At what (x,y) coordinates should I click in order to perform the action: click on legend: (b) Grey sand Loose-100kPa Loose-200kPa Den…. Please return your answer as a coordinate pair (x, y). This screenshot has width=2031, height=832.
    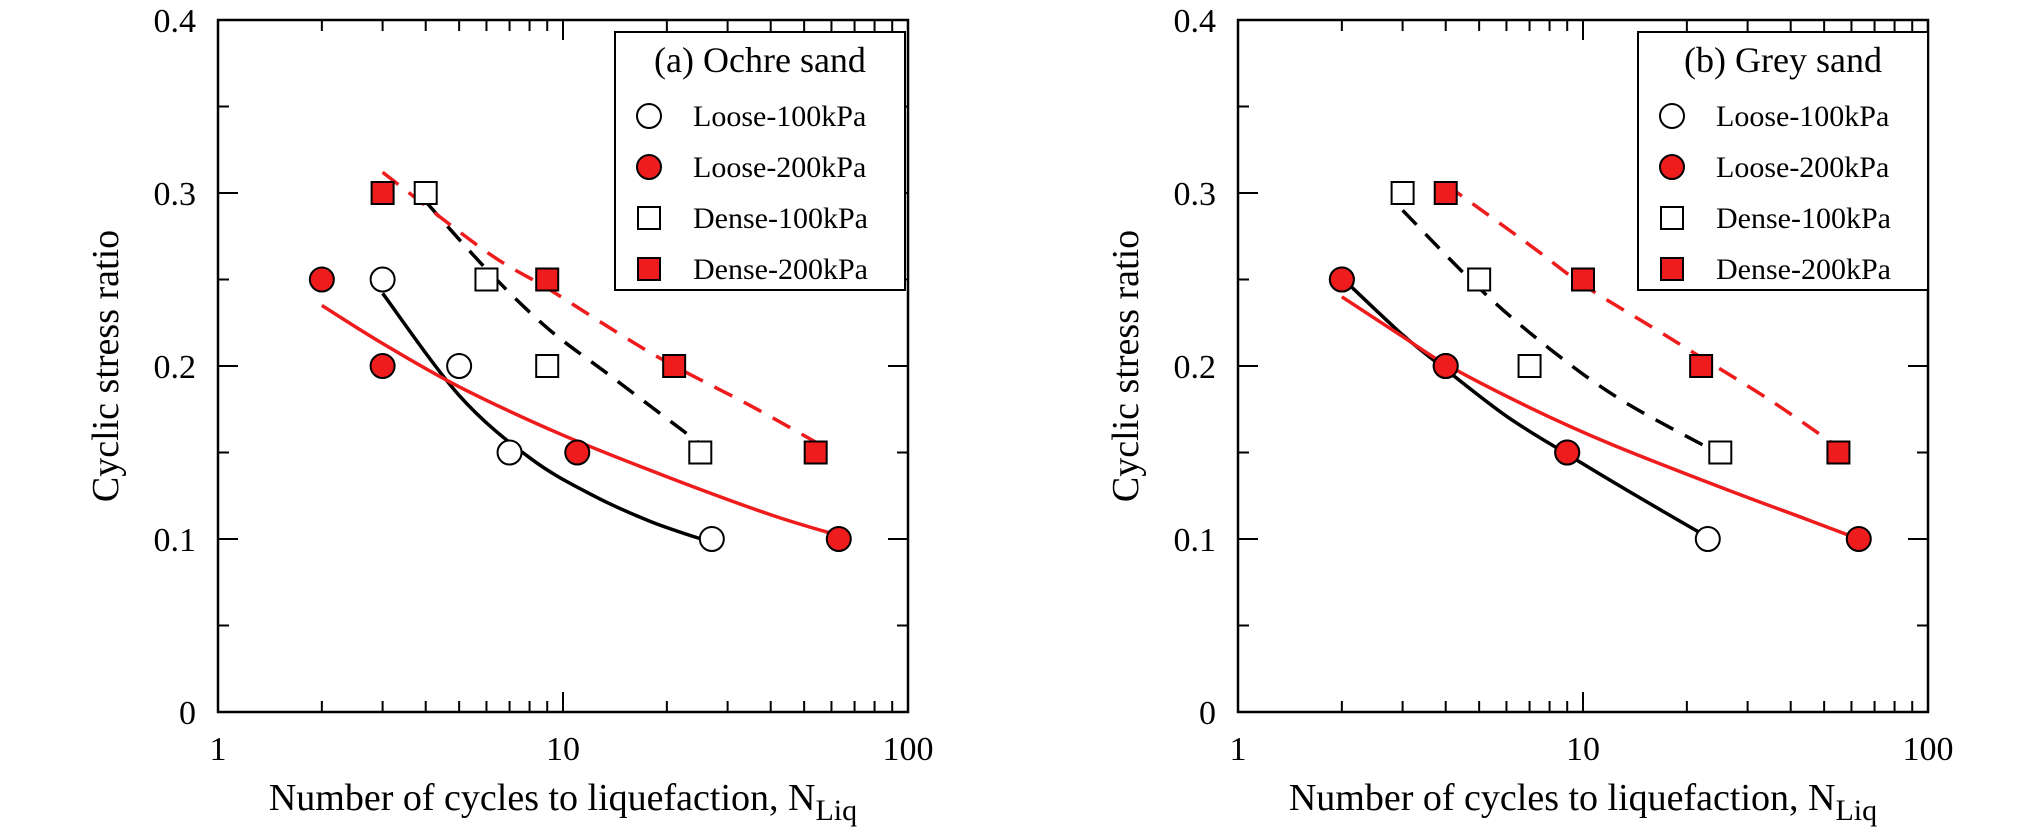
    Looking at the image, I should click on (1783, 161).